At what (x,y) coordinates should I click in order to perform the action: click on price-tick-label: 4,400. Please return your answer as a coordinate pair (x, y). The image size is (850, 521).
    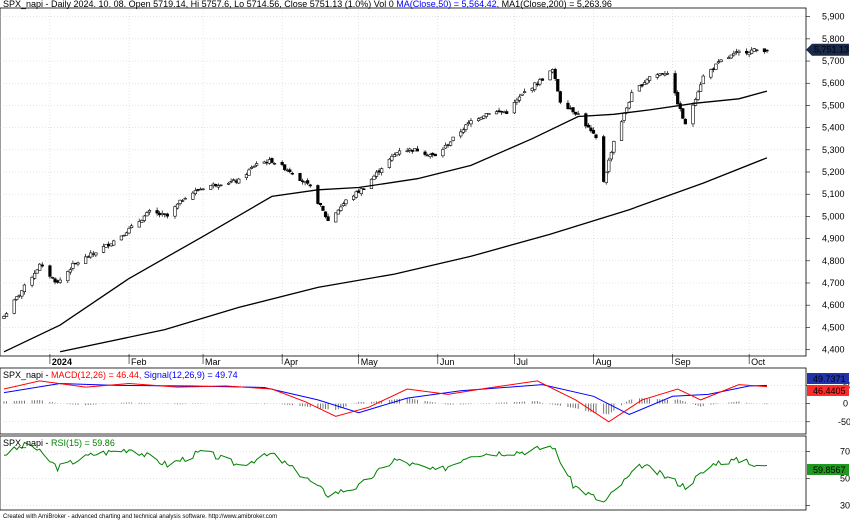
    Looking at the image, I should click on (833, 350).